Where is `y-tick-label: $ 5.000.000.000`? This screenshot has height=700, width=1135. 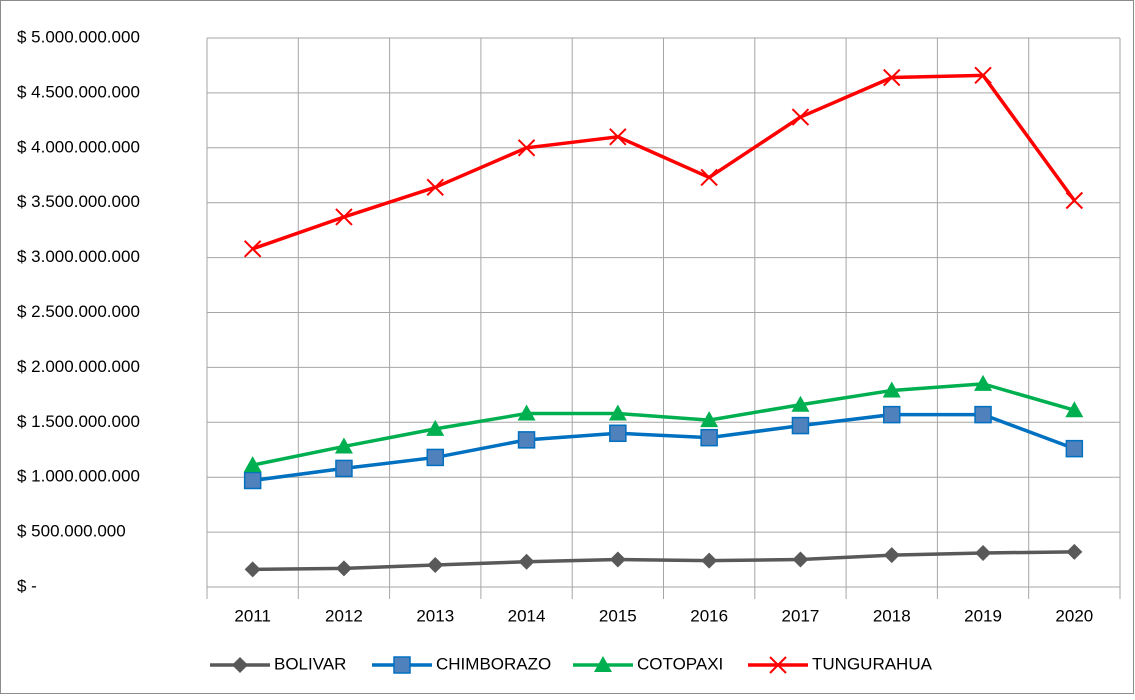 y-tick-label: $ 5.000.000.000 is located at coordinates (78, 36).